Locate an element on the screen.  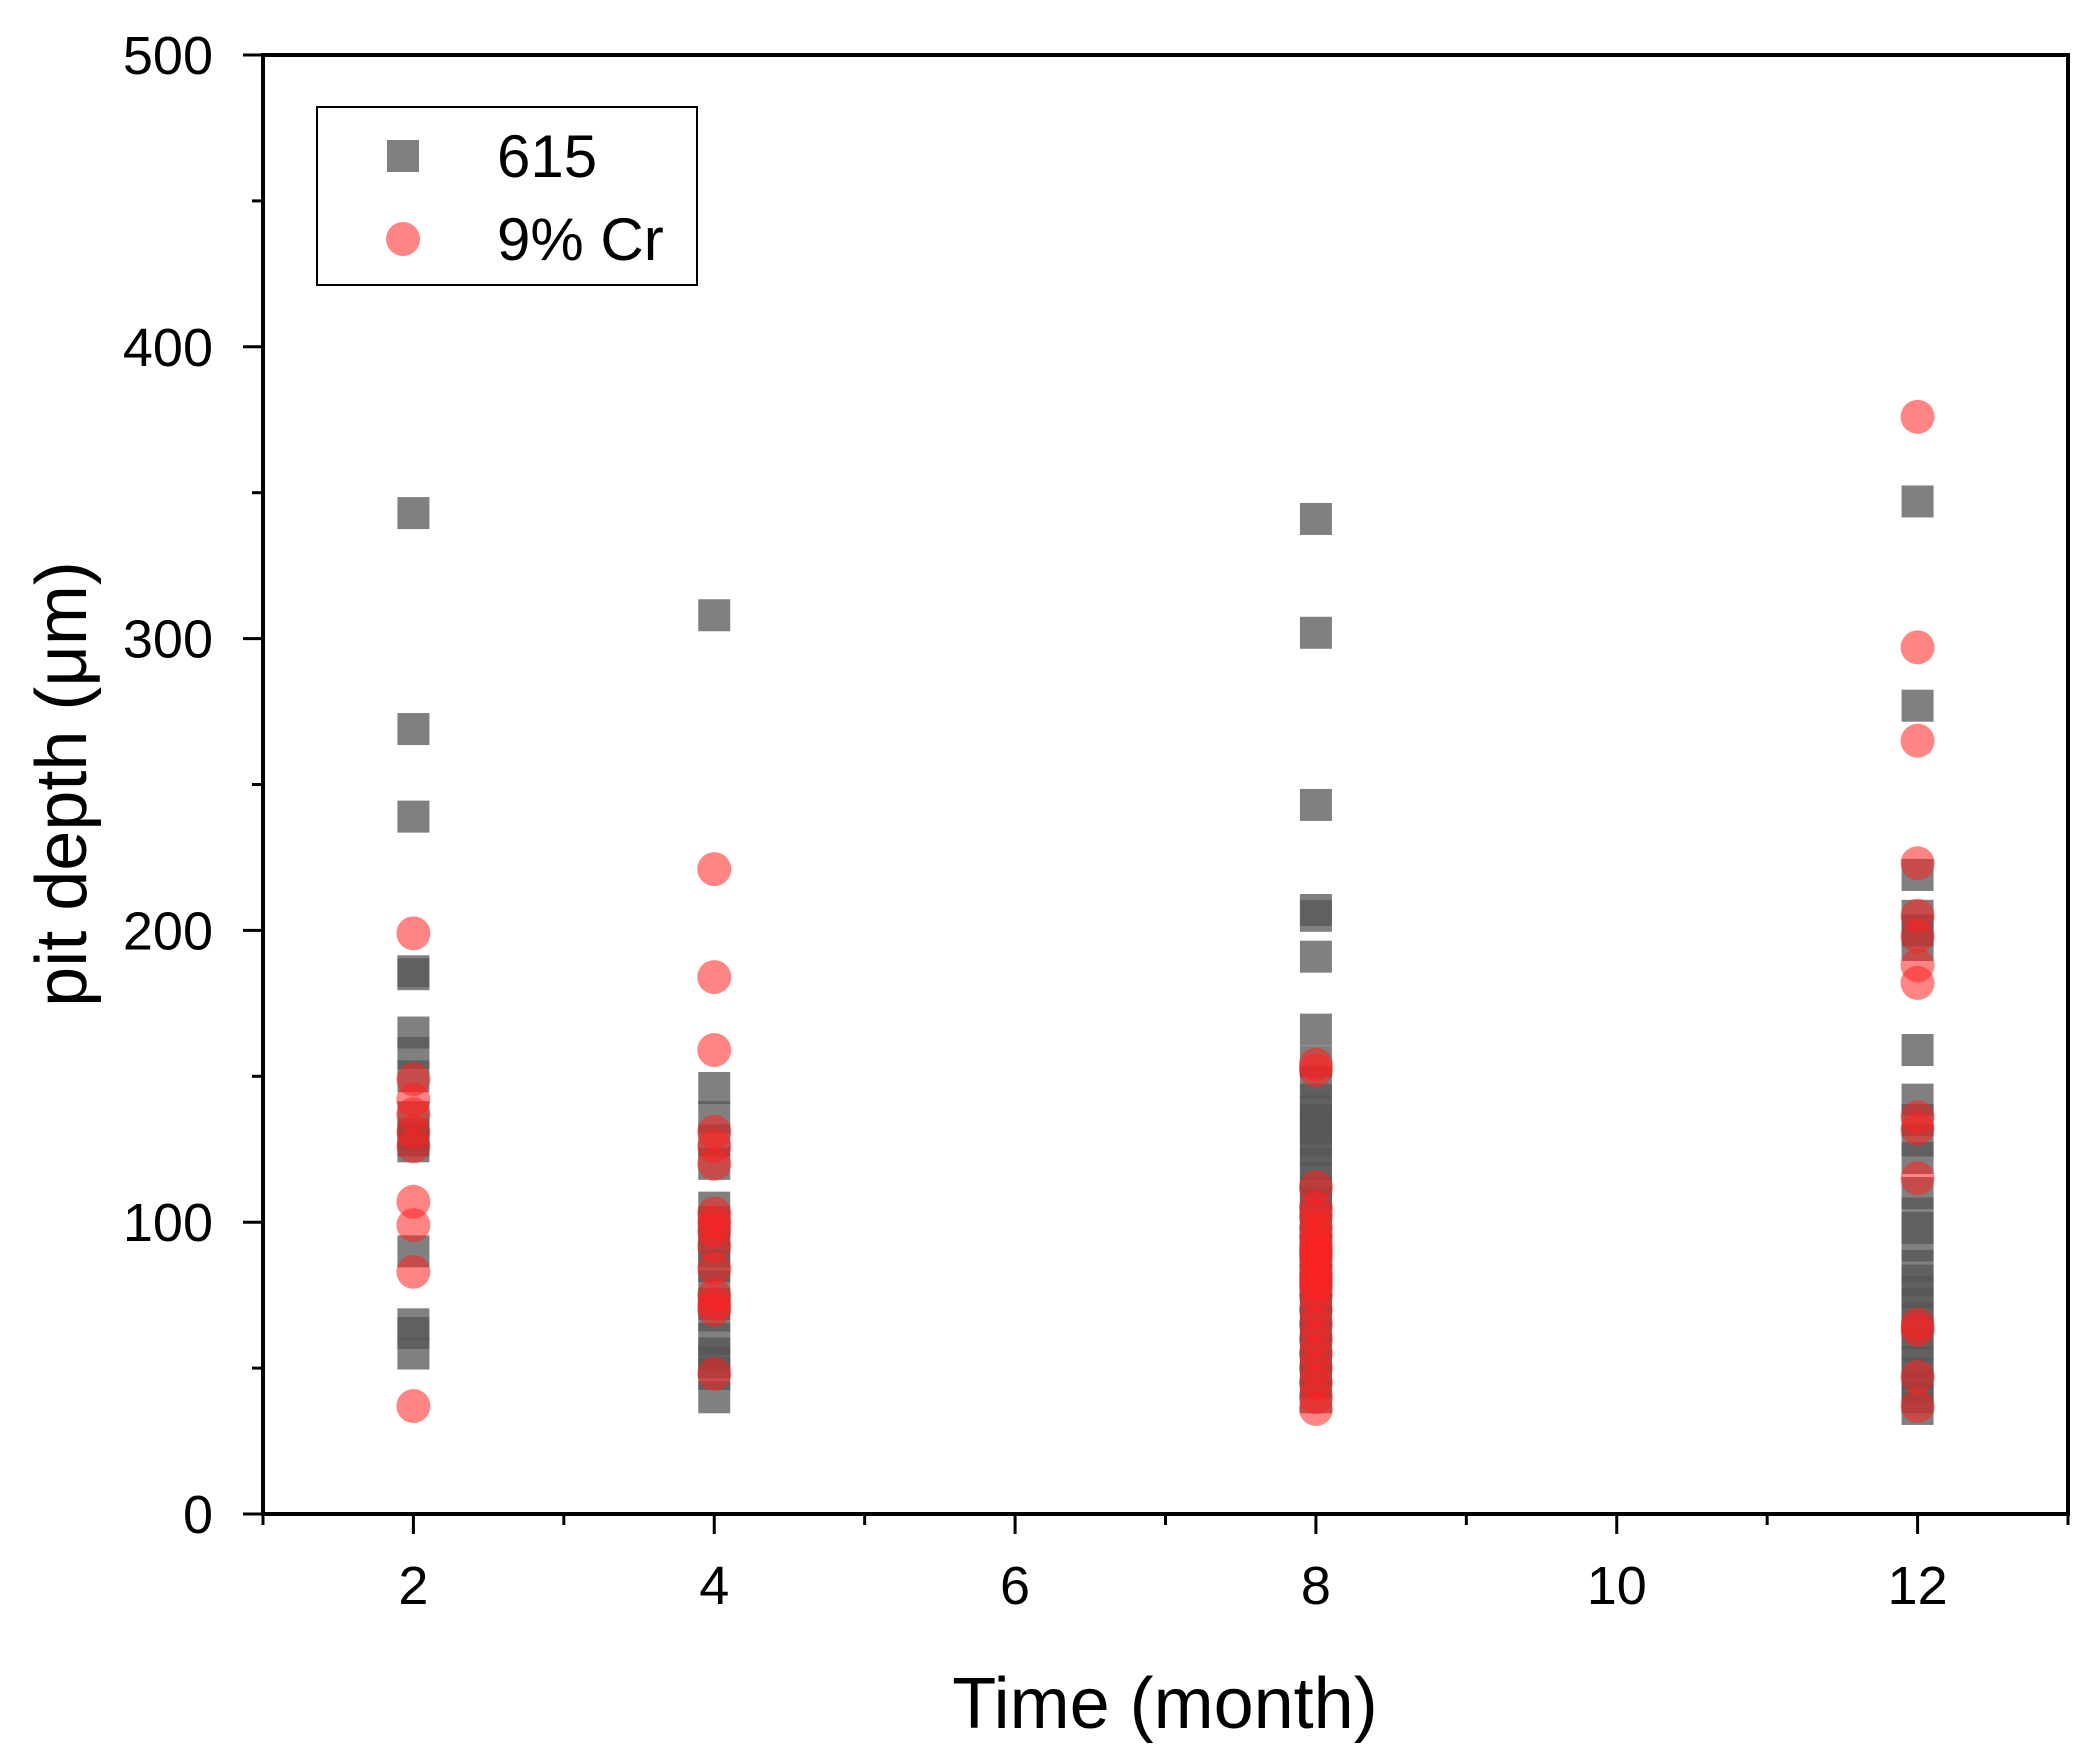
legend-label-615: 615 is located at coordinates (547, 156).